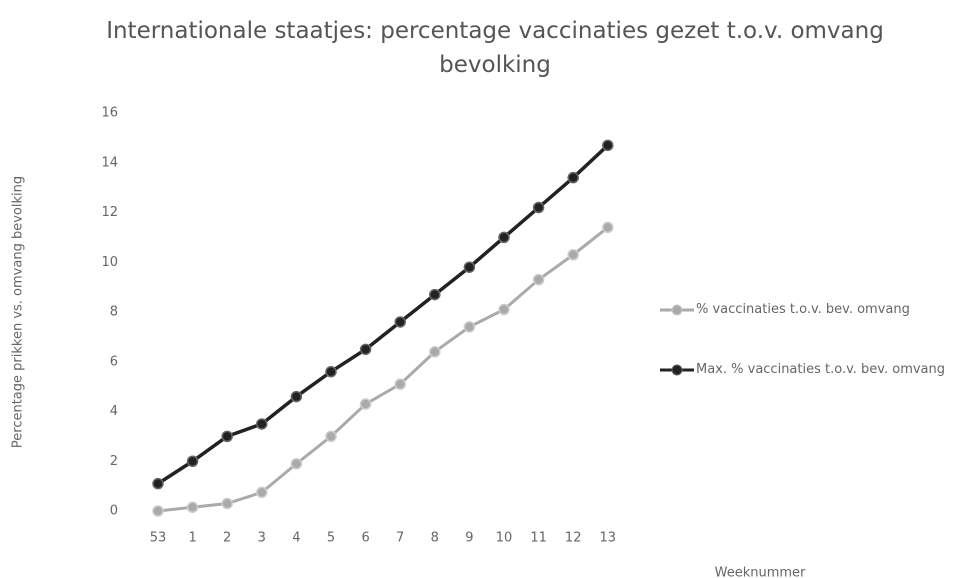 Image resolution: width=979 pixels, height=578 pixels. I want to click on y-tick-label: 12, so click(109, 212).